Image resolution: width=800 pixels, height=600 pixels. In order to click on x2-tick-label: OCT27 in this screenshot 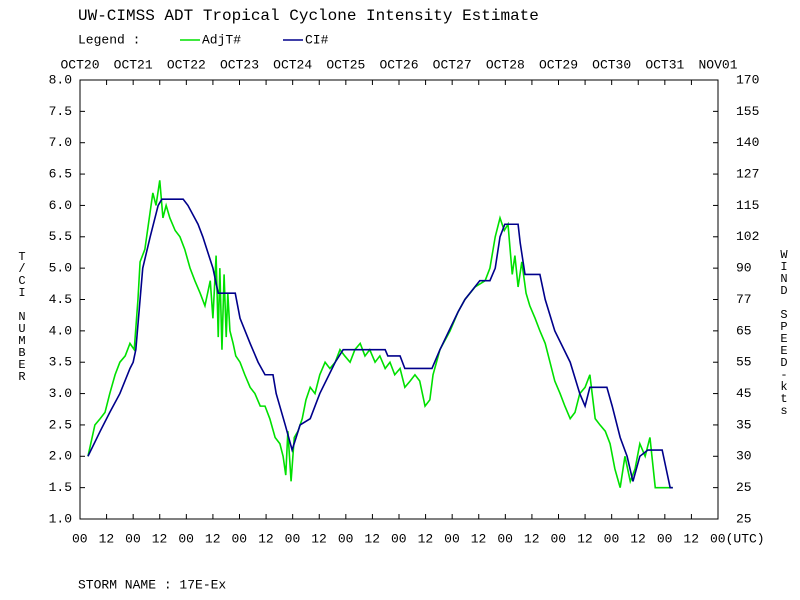, I will do `click(452, 64)`.